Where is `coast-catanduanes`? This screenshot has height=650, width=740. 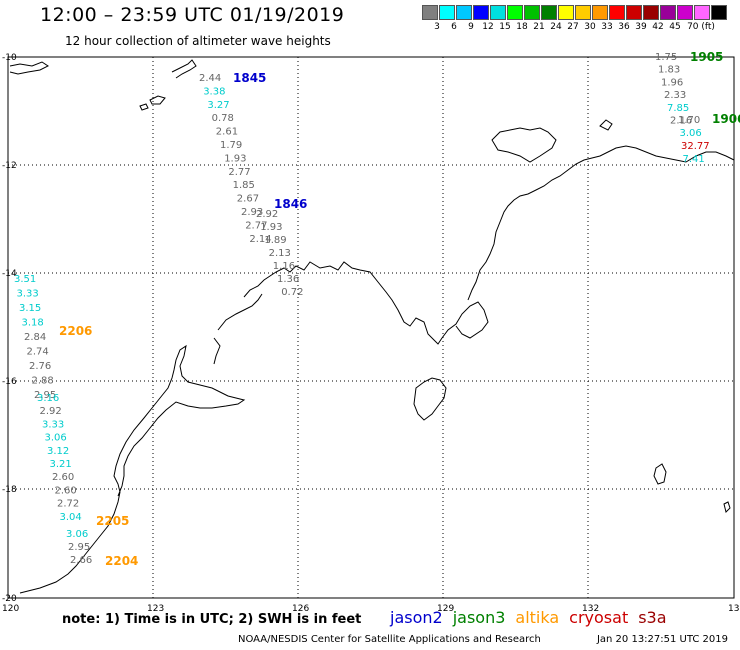 coast-catanduanes is located at coordinates (524, 145).